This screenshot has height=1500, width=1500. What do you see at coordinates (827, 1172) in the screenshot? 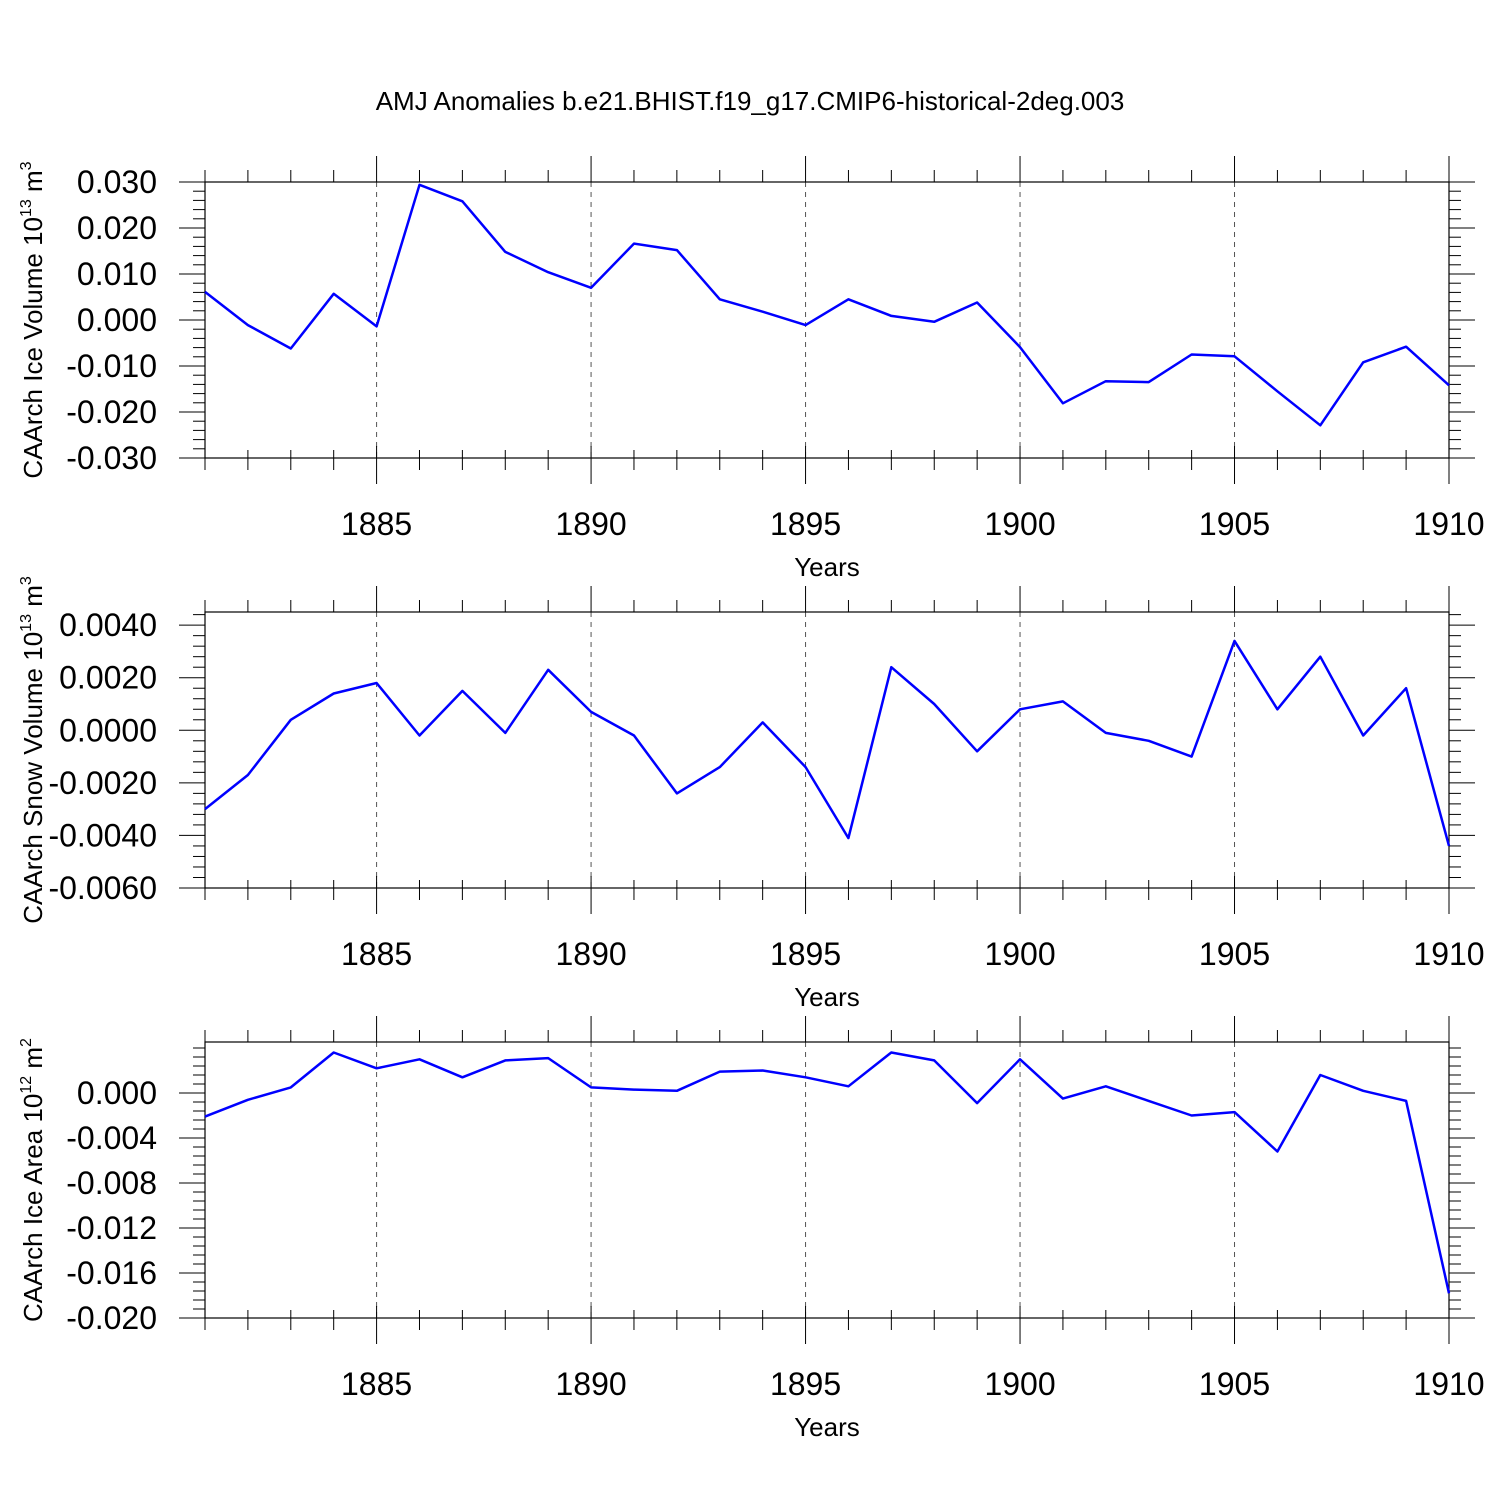
I see `series-line` at bounding box center [827, 1172].